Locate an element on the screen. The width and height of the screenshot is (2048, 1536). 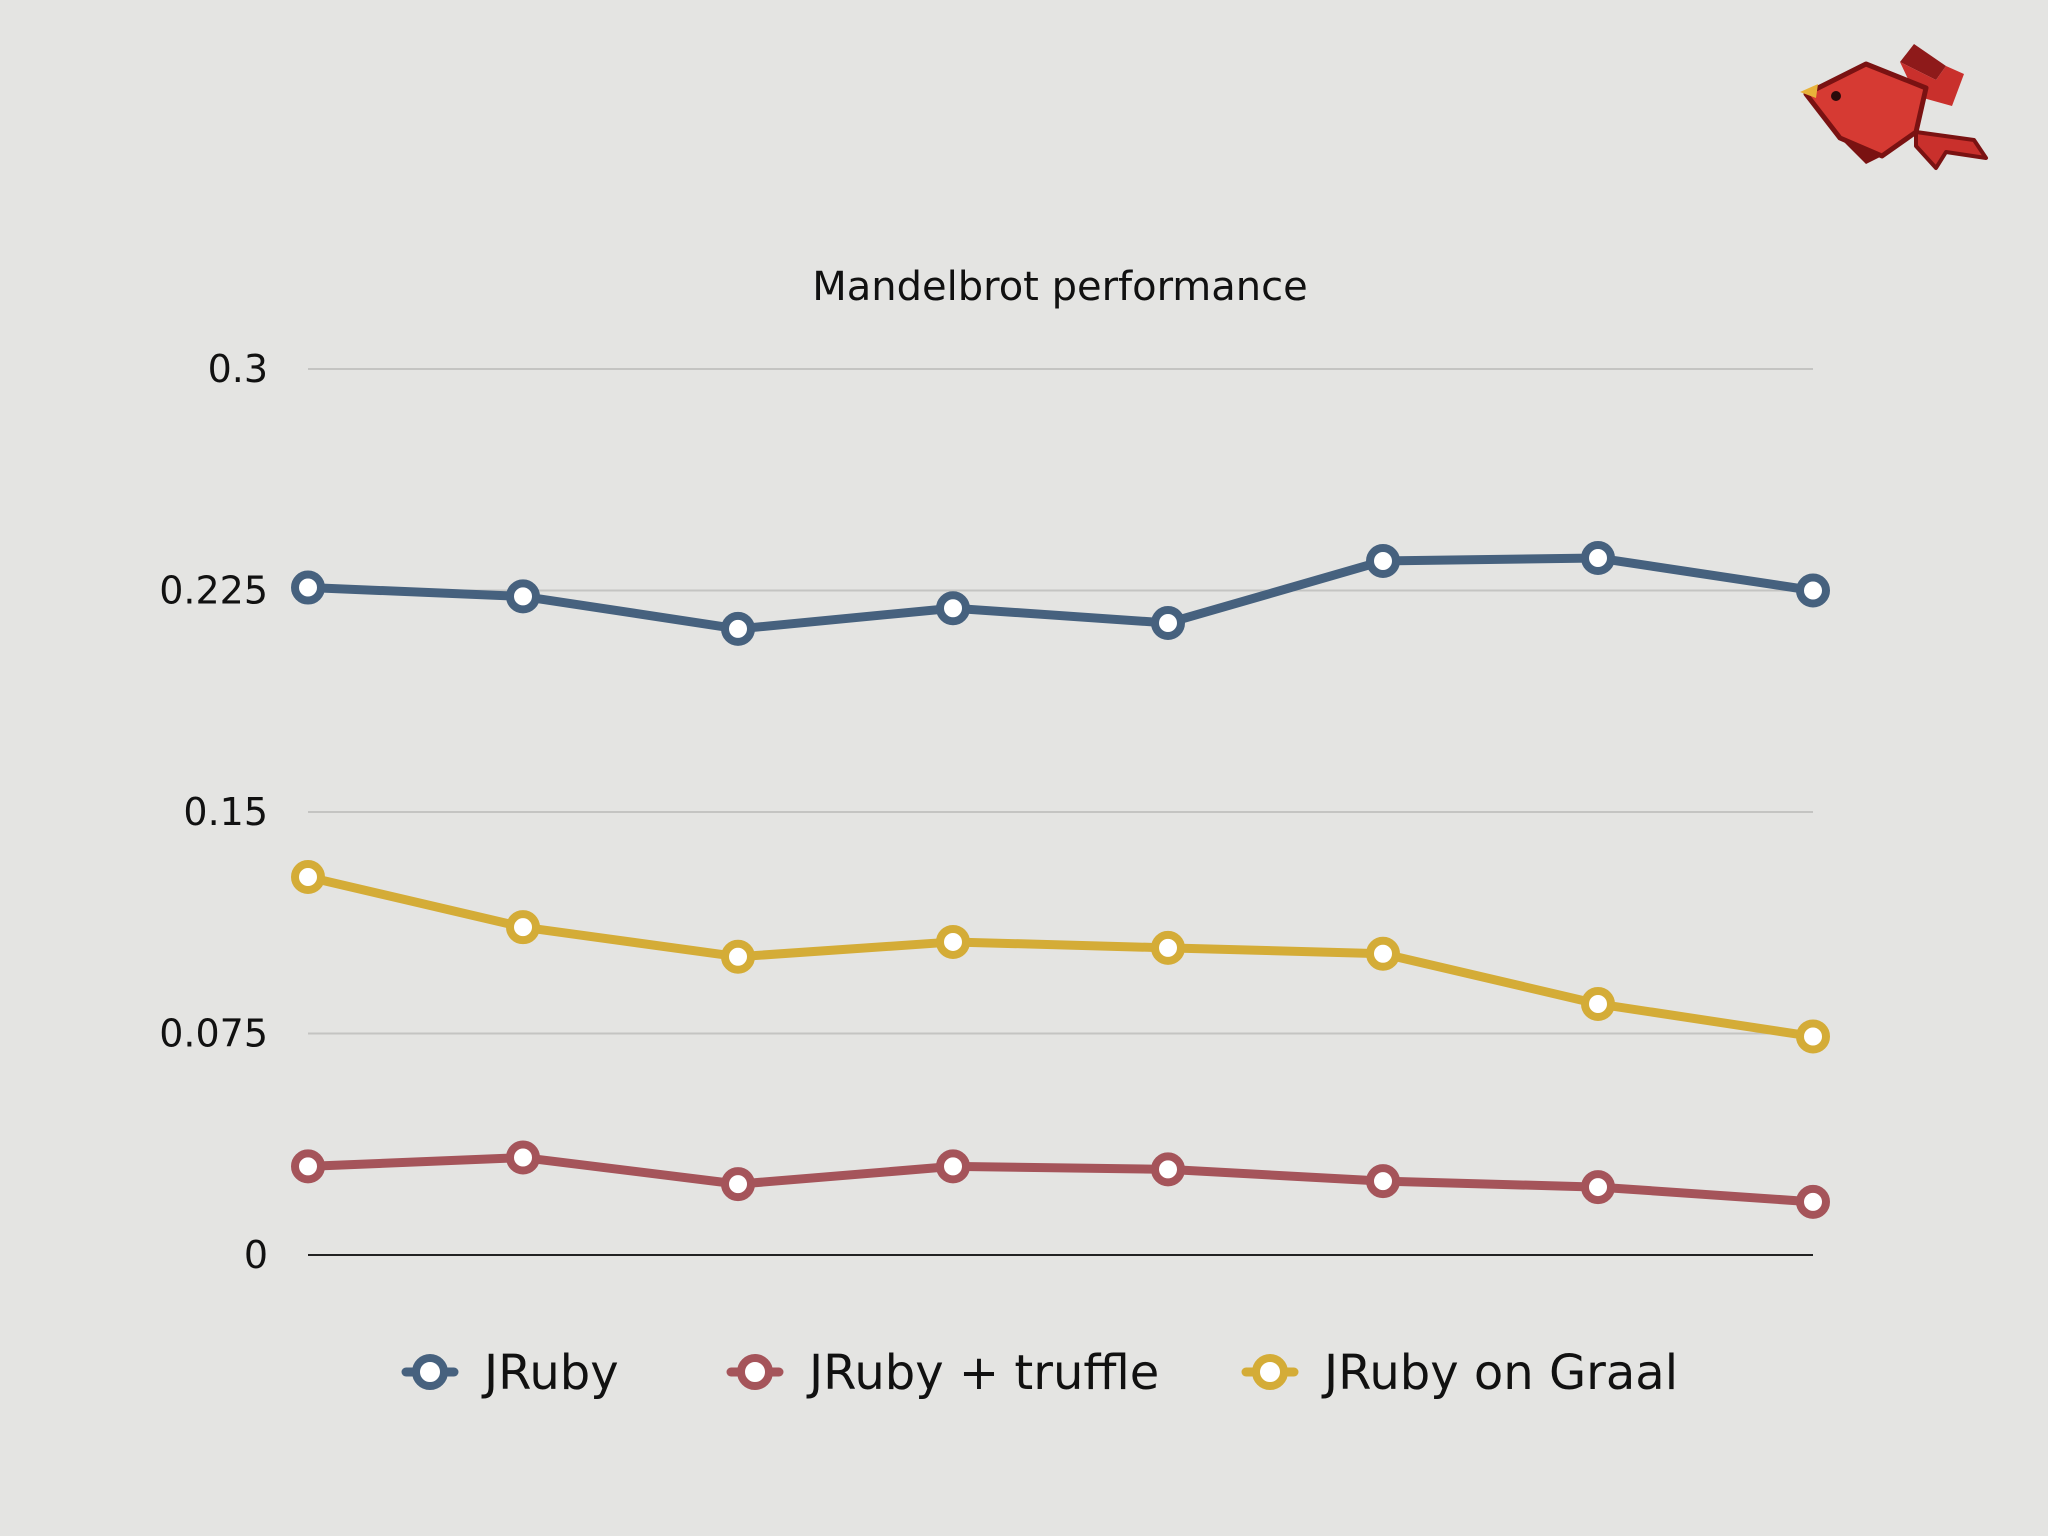
y-axis-ticks: 0 0.075 0.15 0.225 0.3 is located at coordinates (213, 812).